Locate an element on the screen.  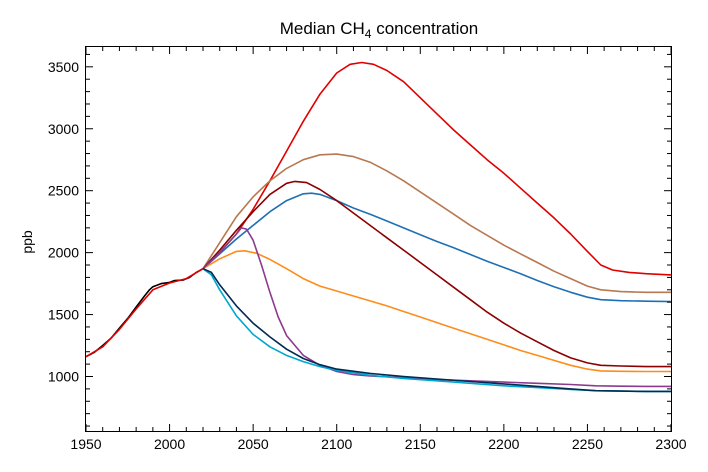
x-tick-label: 2200 is located at coordinates (503, 444).